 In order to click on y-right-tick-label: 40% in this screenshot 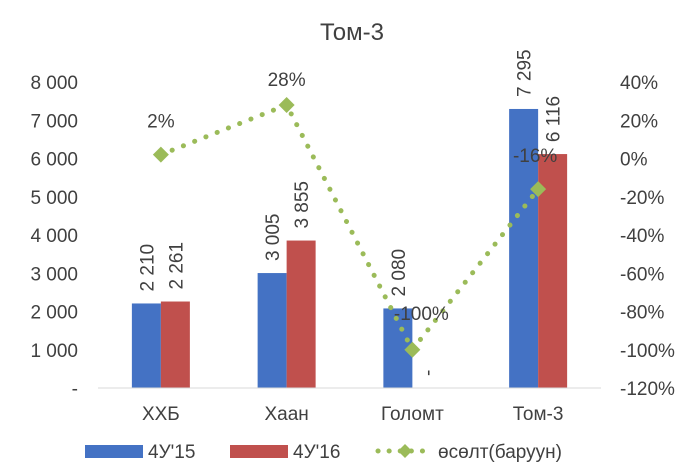, I will do `click(639, 83)`.